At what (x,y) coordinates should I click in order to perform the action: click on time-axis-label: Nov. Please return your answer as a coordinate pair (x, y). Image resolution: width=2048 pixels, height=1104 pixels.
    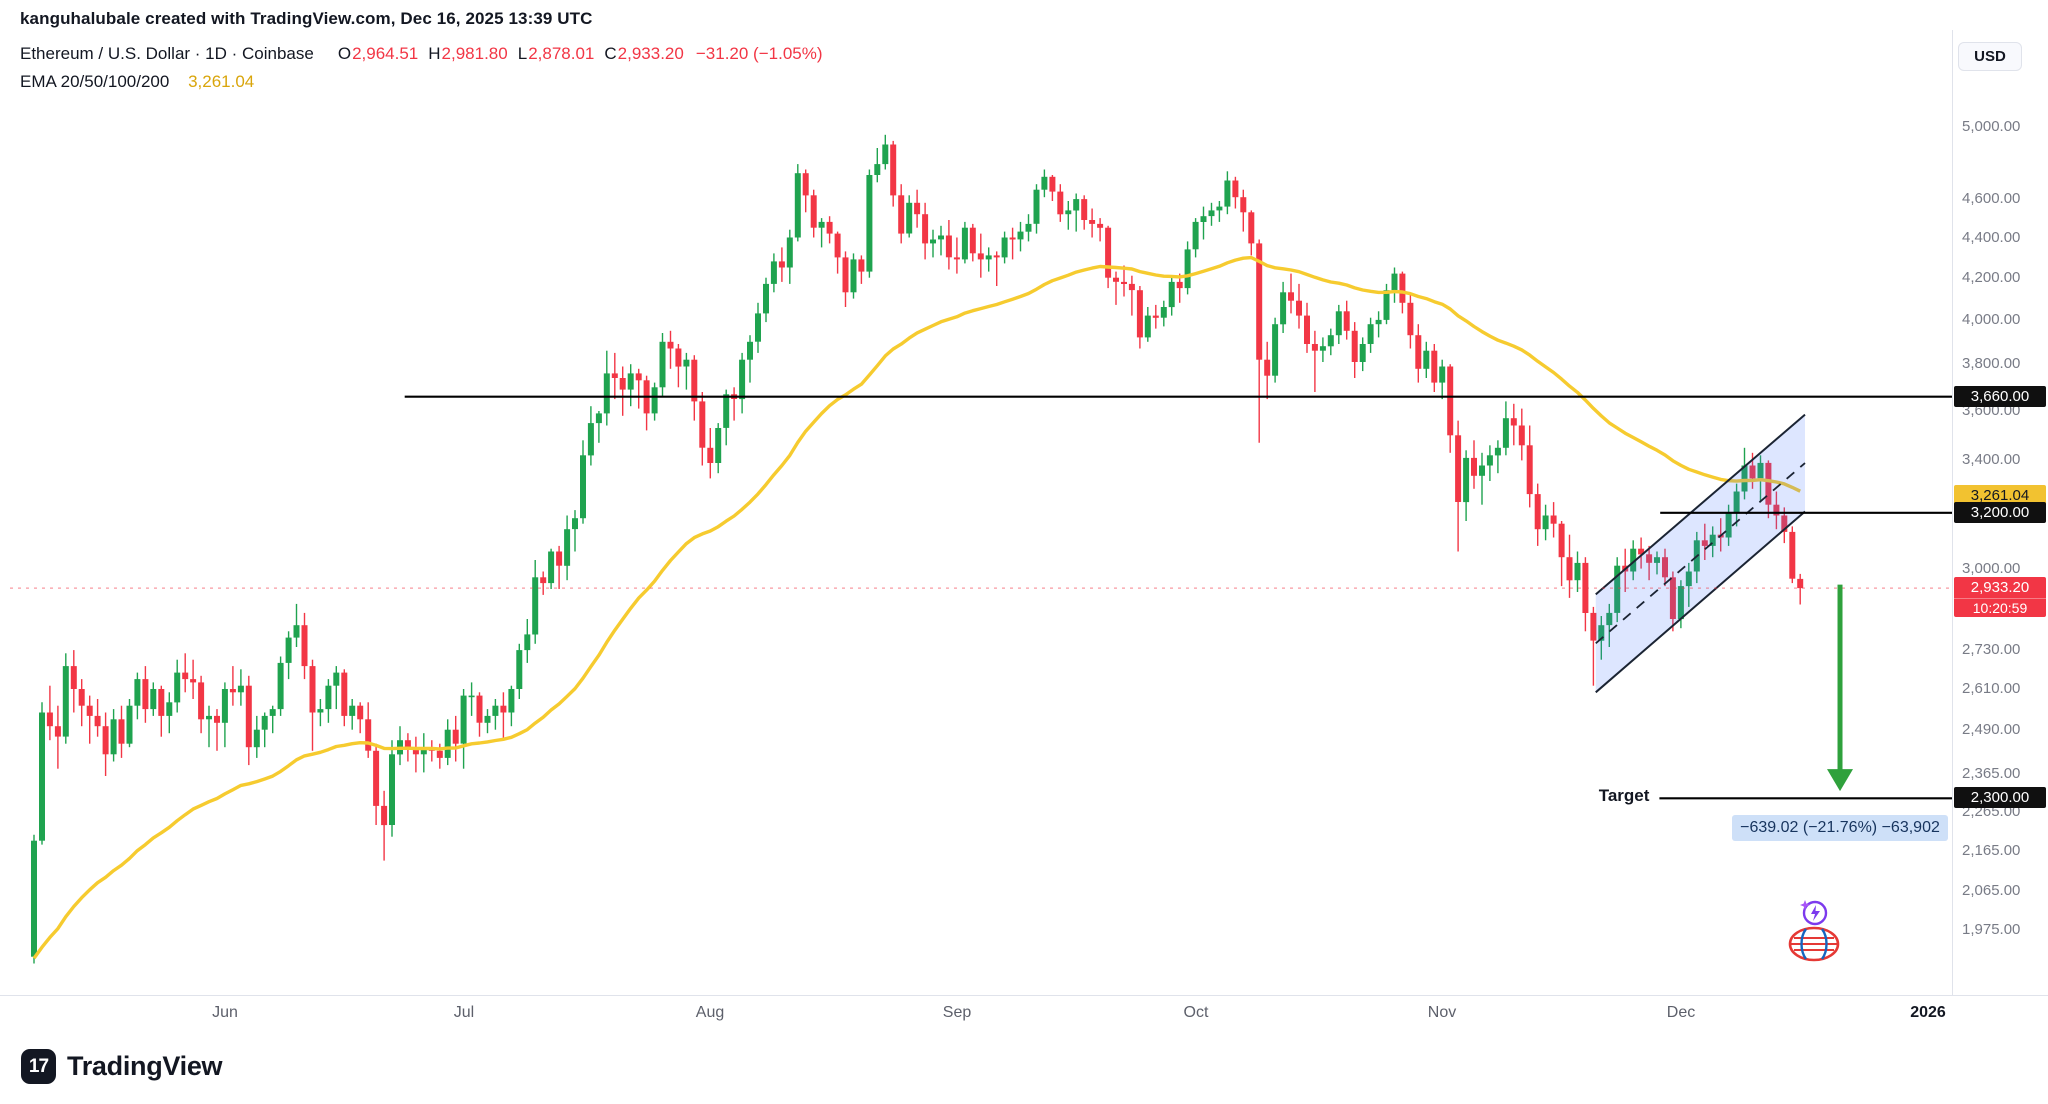
    Looking at the image, I should click on (1442, 1012).